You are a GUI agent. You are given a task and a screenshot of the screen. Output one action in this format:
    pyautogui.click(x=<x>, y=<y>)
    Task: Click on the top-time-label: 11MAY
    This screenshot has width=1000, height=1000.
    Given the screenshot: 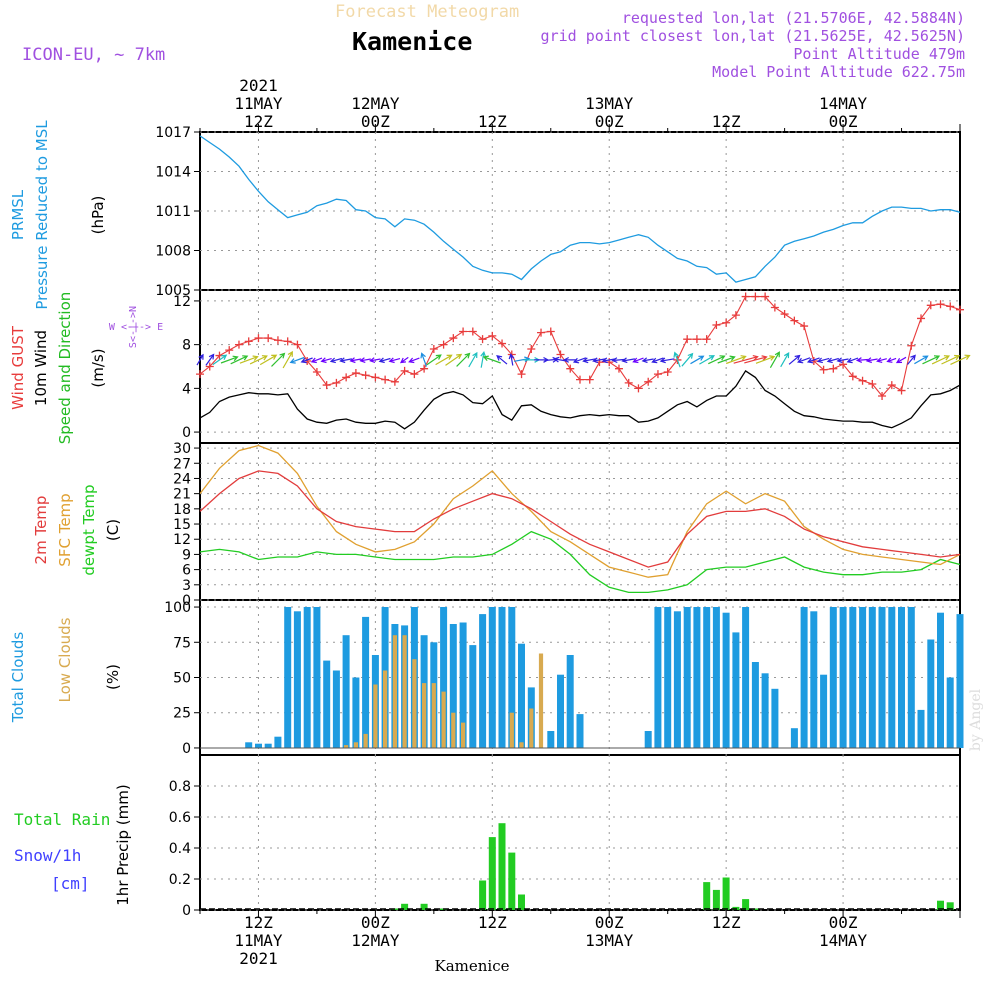 What is the action you would take?
    pyautogui.click(x=258, y=103)
    